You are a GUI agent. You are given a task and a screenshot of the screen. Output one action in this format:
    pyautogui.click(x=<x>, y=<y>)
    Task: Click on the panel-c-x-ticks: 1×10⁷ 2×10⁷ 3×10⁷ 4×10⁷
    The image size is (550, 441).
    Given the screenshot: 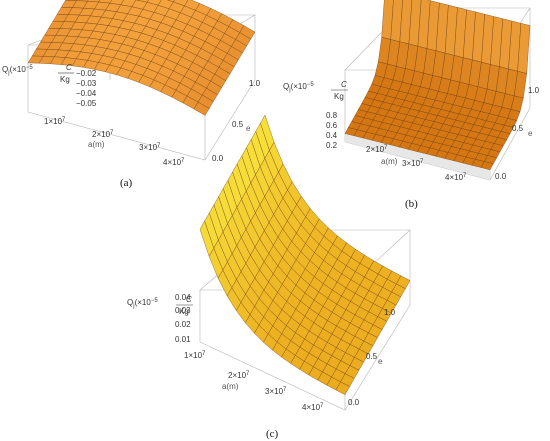 What is the action you would take?
    pyautogui.click(x=254, y=381)
    